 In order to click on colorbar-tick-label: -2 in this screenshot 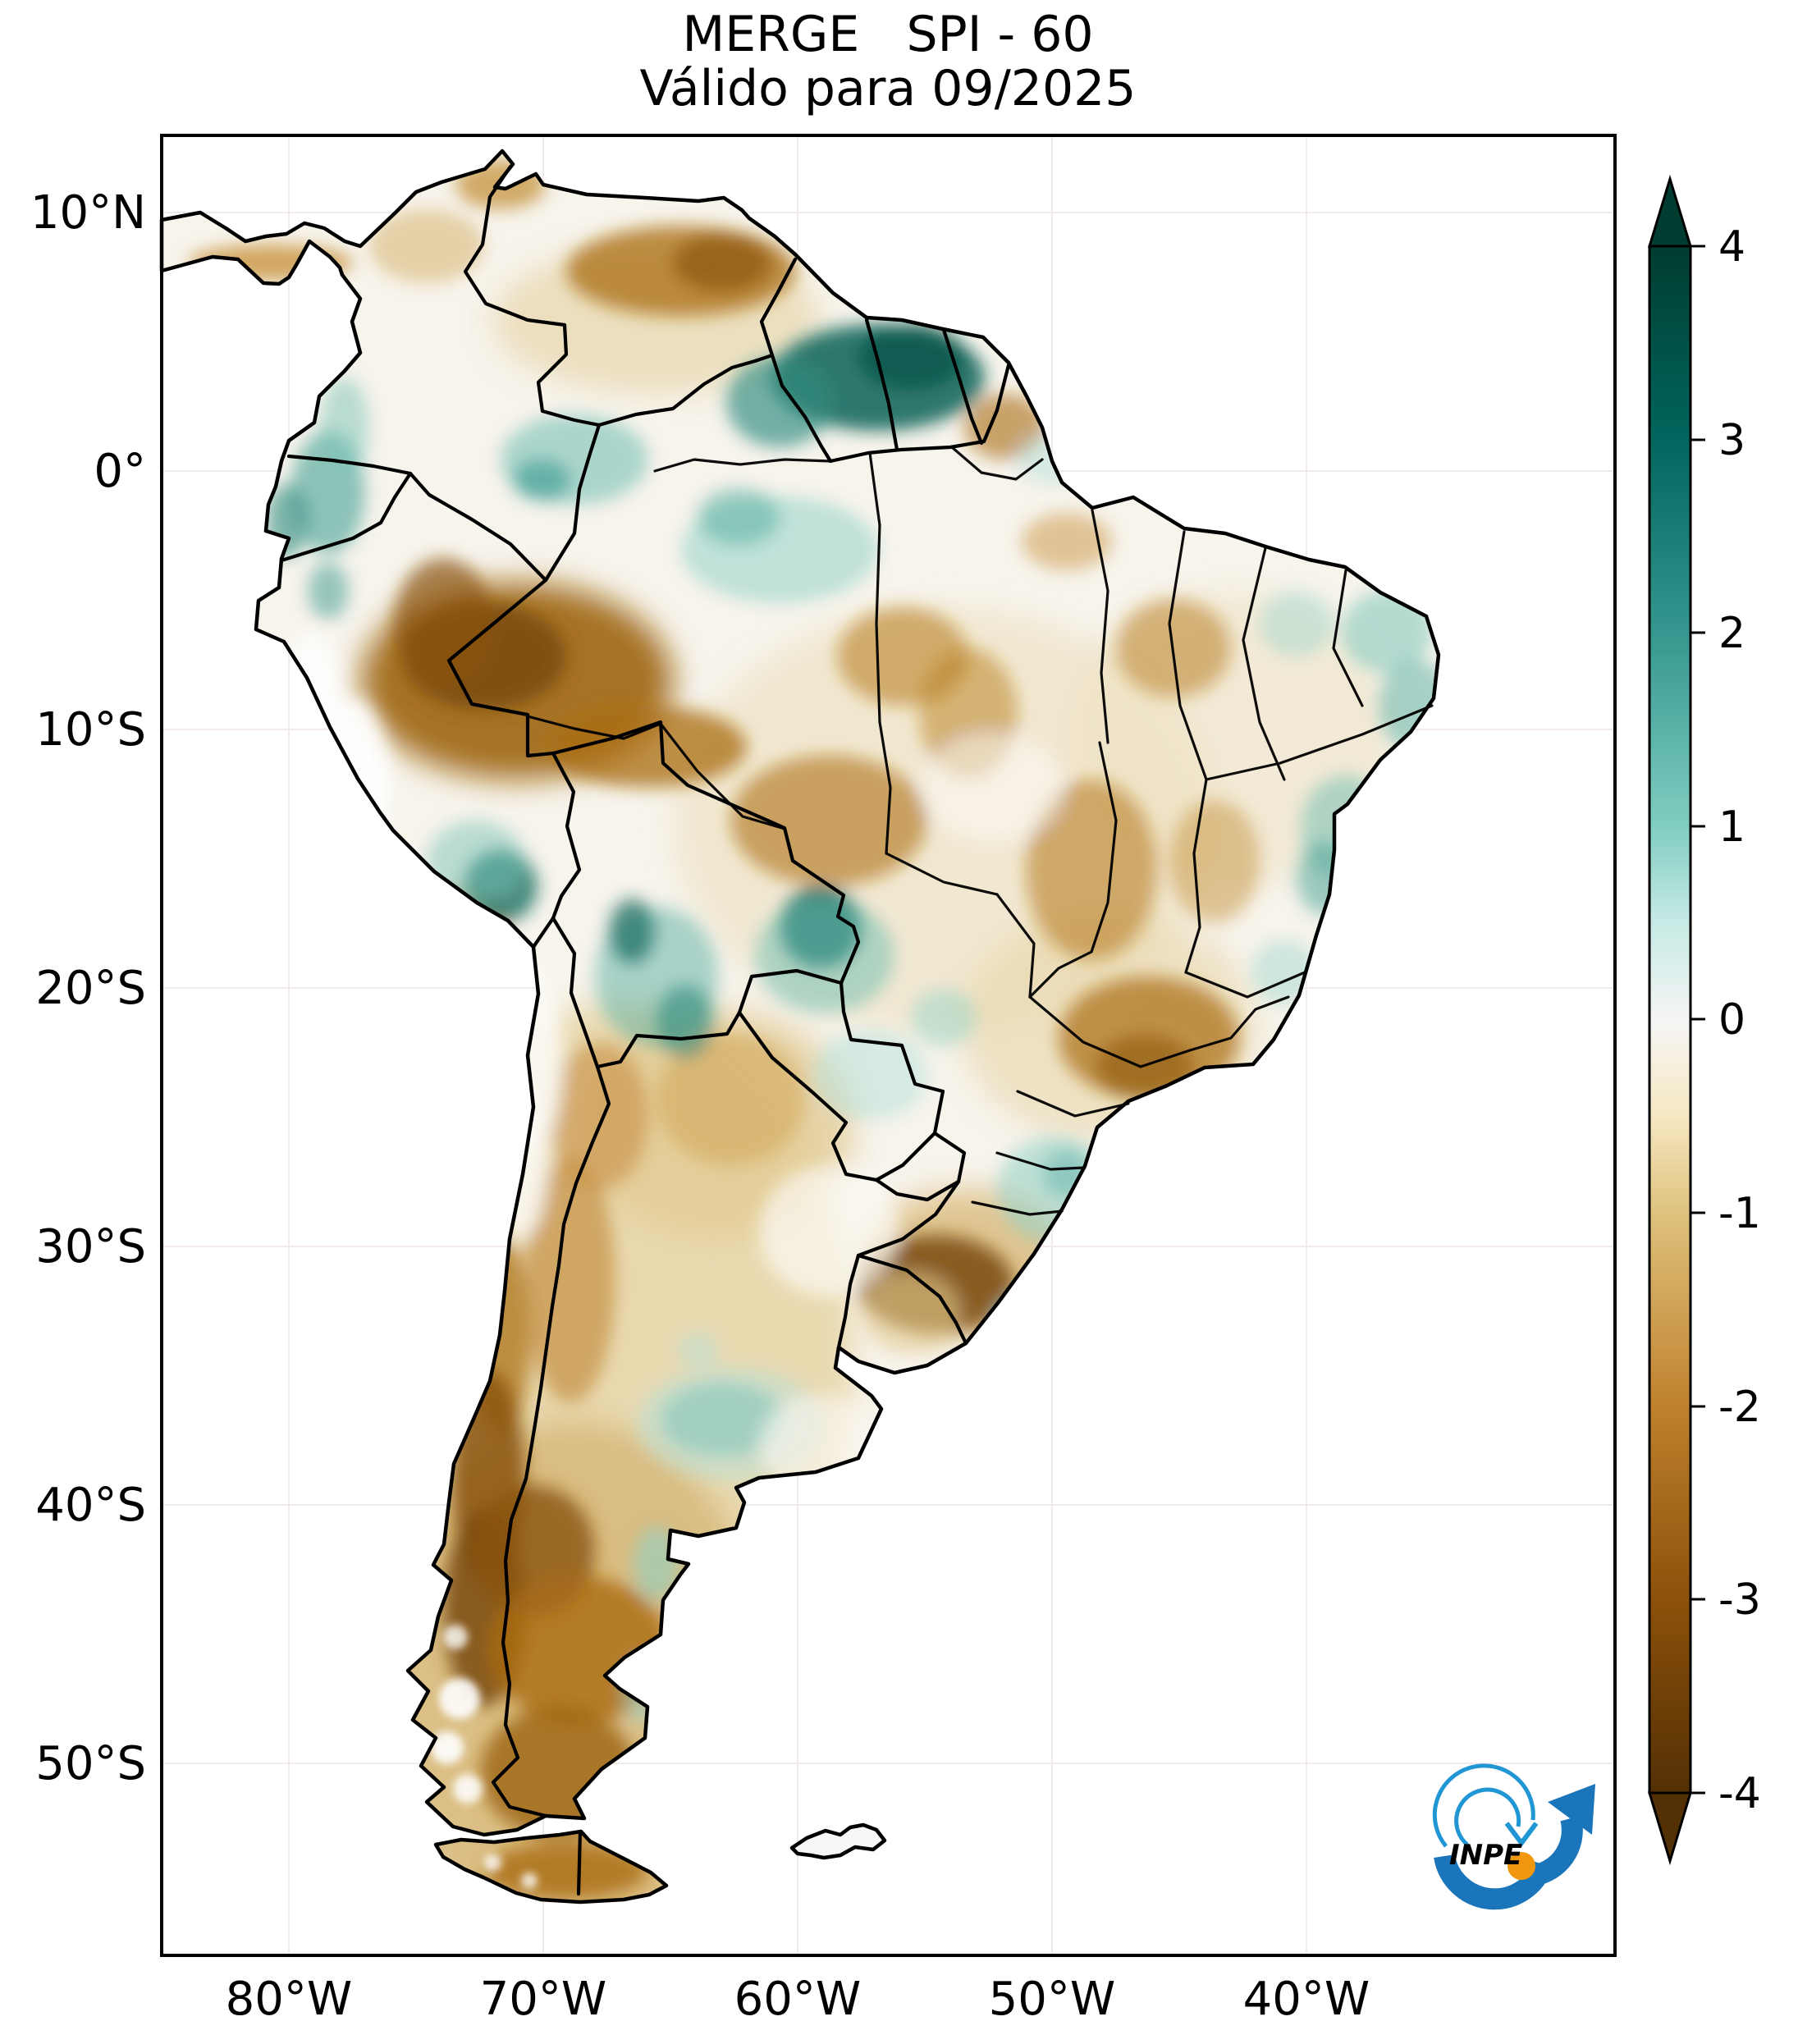, I will do `click(1739, 1407)`.